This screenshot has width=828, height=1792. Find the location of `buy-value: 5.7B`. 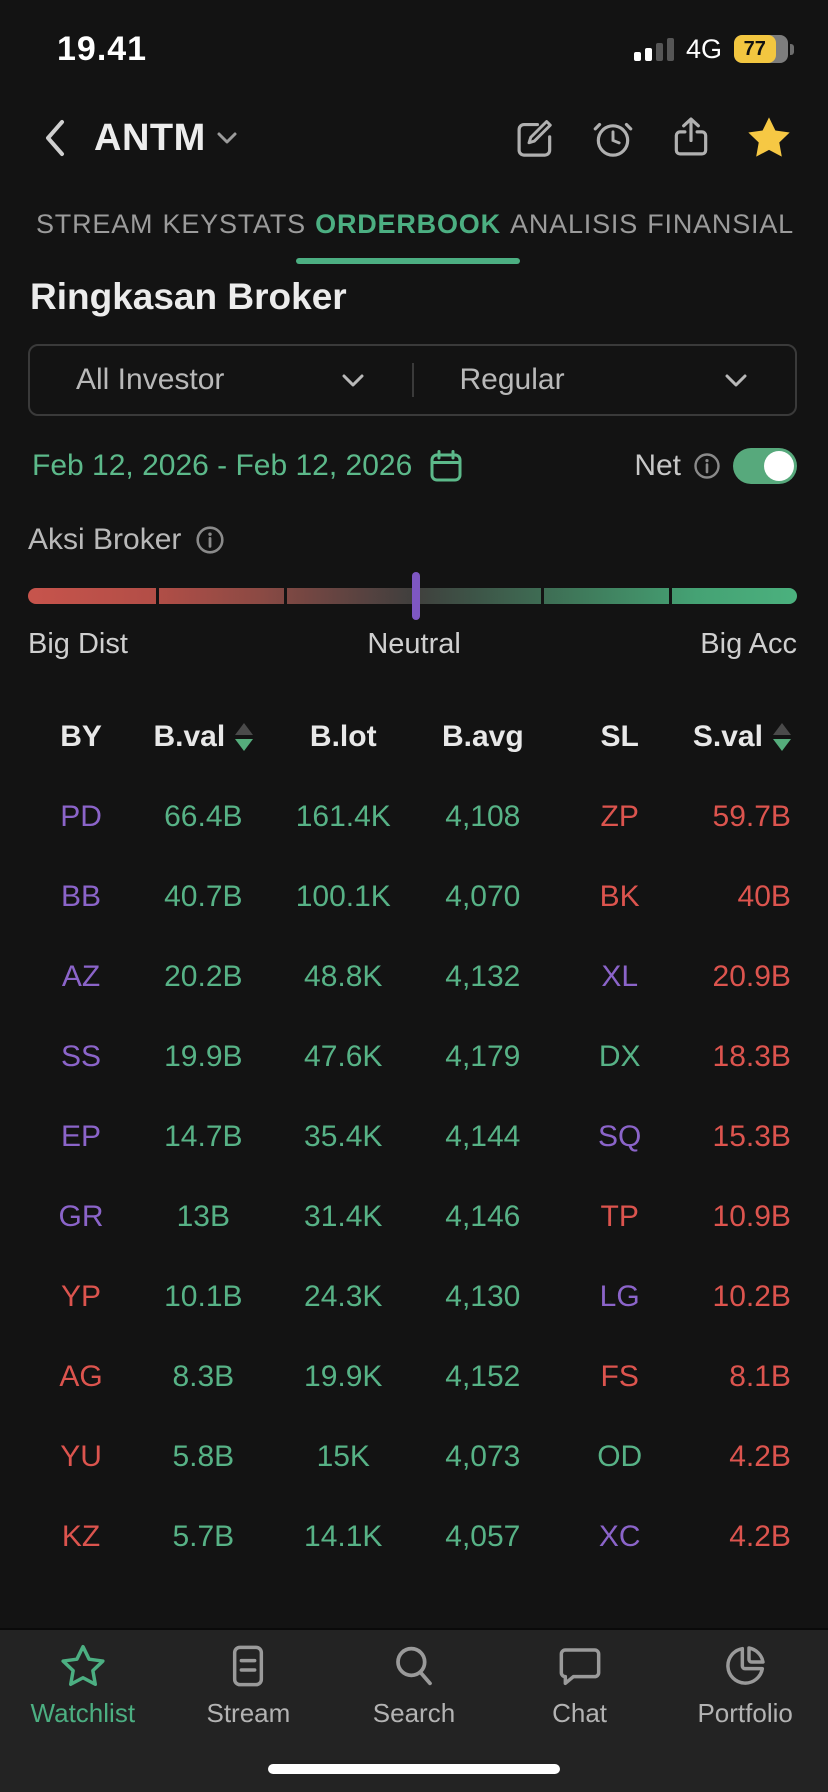

buy-value: 5.7B is located at coordinates (203, 1536).